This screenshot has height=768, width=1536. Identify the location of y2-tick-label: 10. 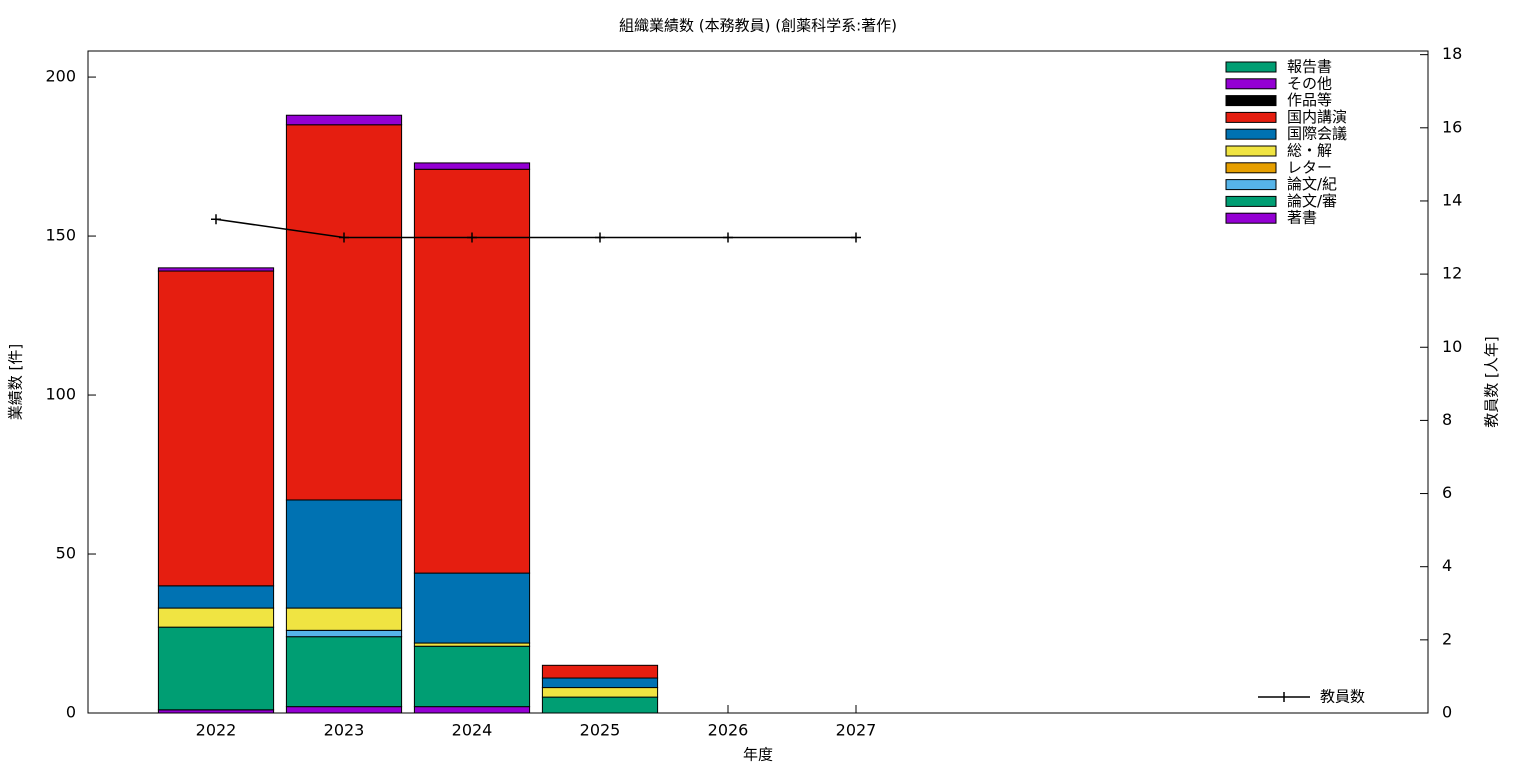
(1452, 346).